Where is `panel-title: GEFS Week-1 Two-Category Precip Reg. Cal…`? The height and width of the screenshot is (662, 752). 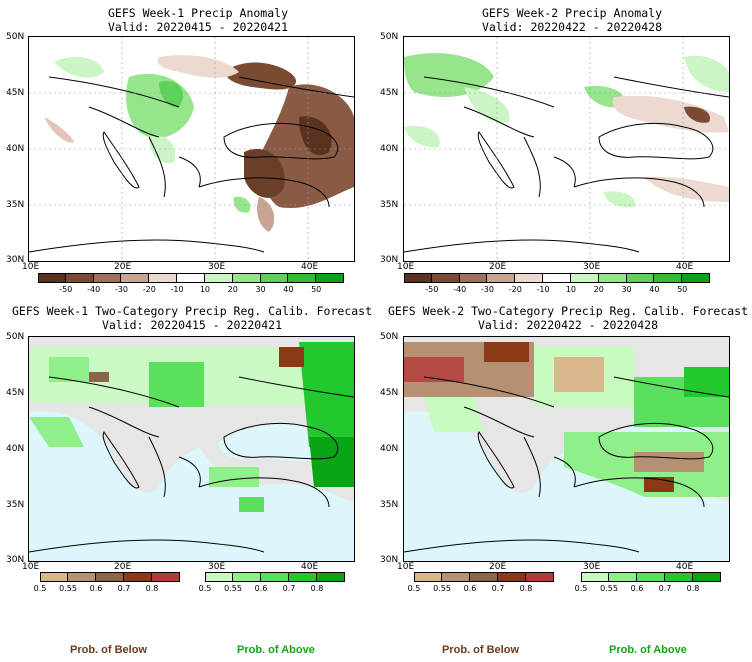 panel-title: GEFS Week-1 Two-Category Precip Reg. Cal… is located at coordinates (192, 311).